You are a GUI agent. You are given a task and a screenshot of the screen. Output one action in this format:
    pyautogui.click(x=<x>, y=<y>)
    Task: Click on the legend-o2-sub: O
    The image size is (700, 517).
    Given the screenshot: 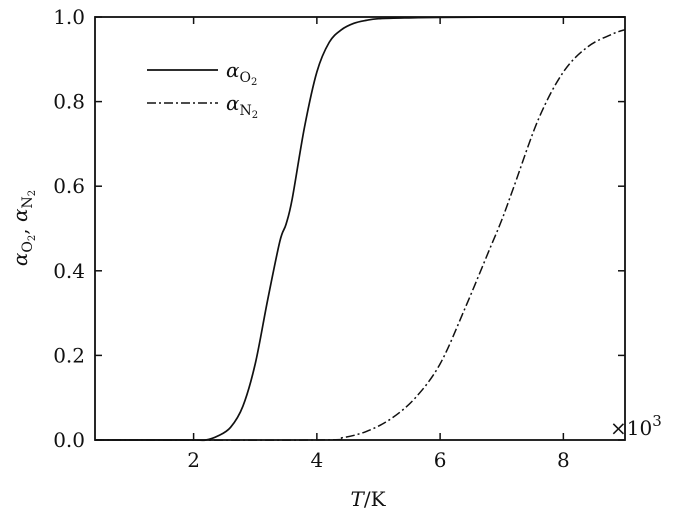 What is the action you would take?
    pyautogui.click(x=245, y=78)
    